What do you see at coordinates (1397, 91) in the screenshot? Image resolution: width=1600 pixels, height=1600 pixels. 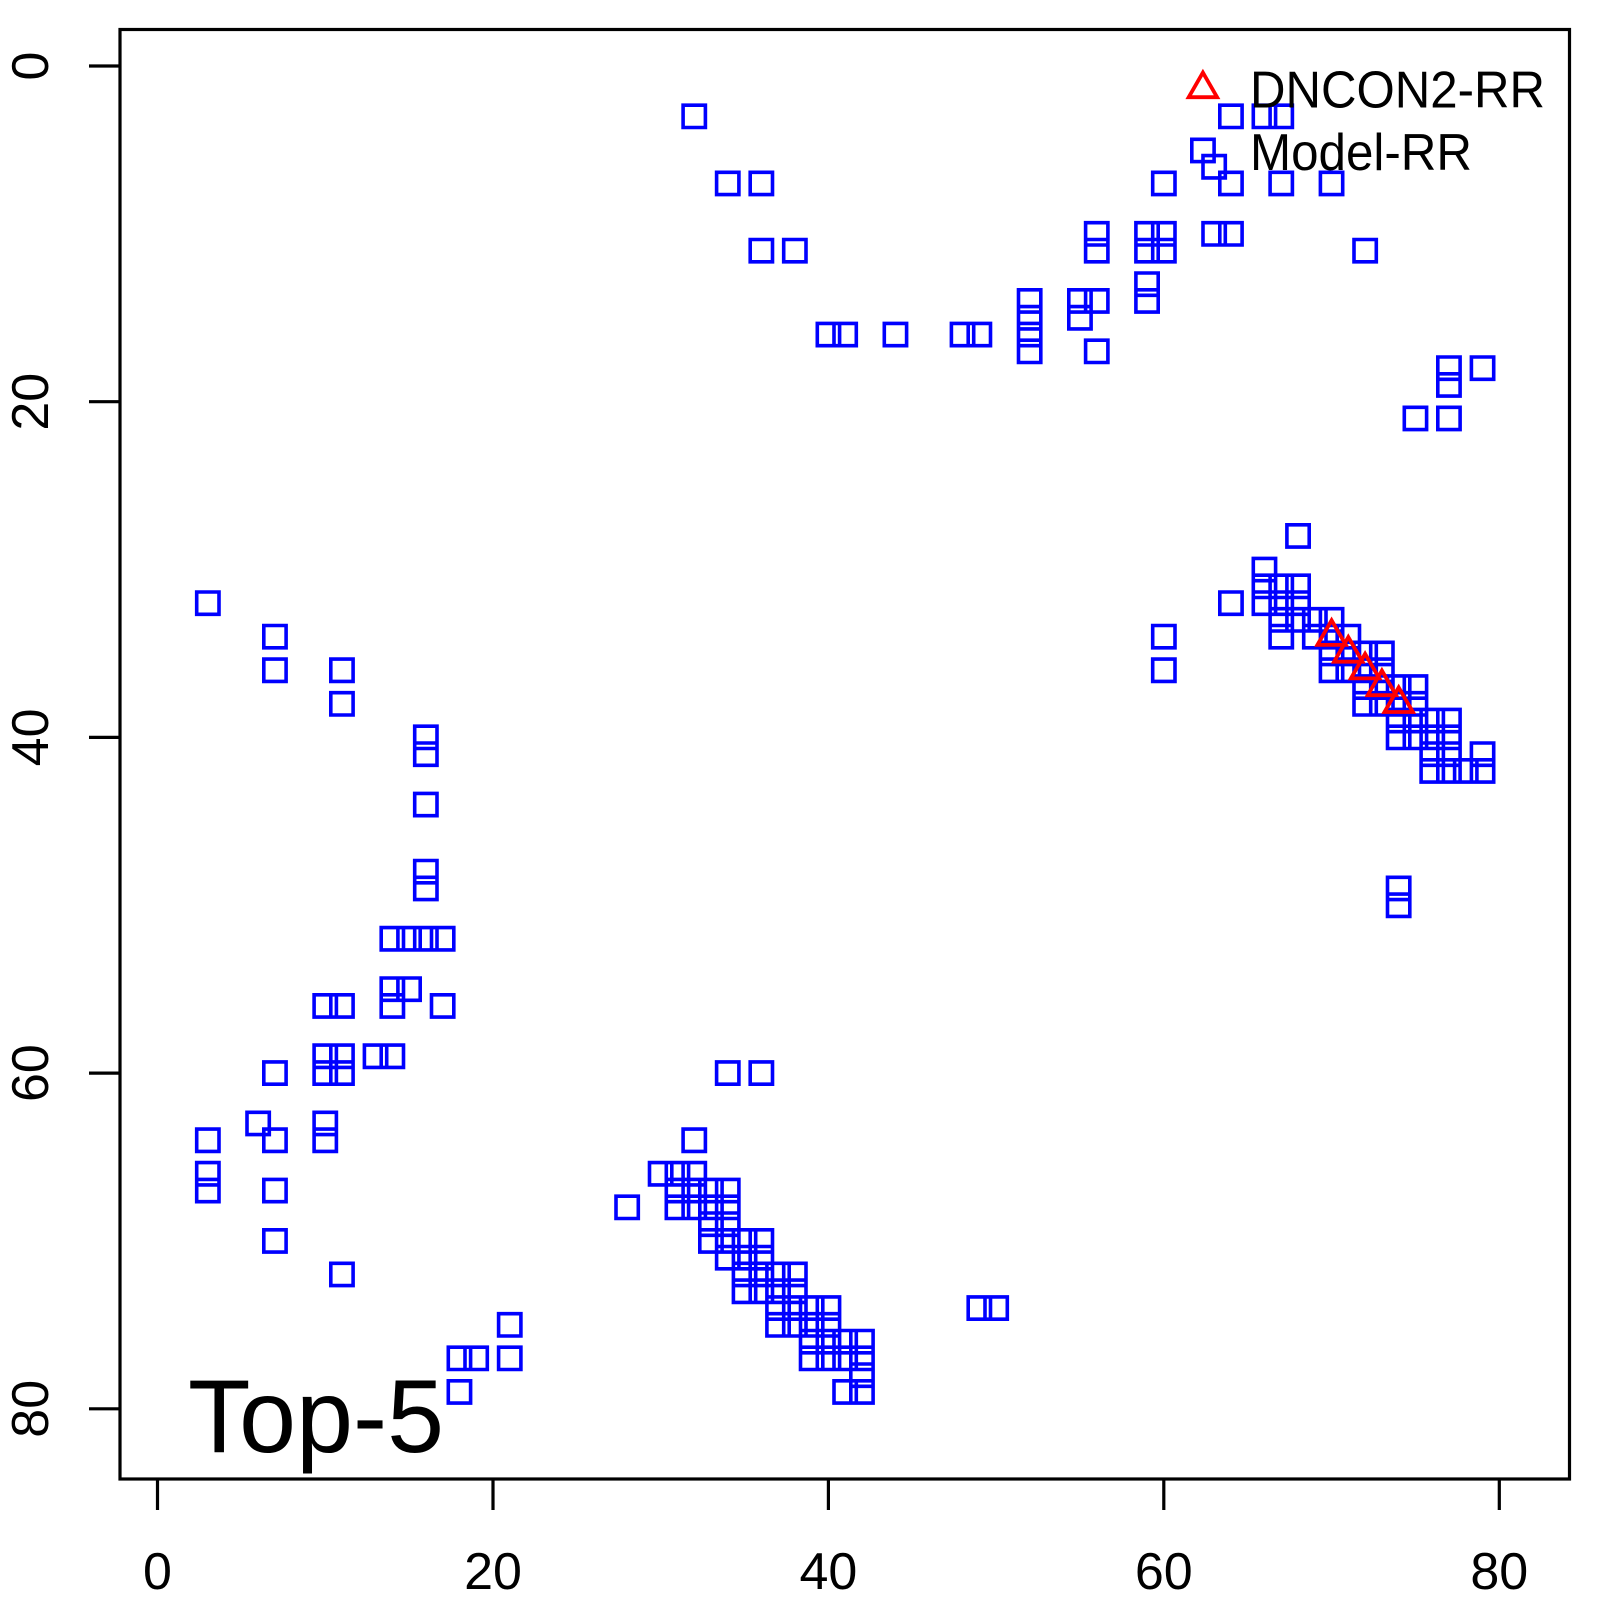 I see `svg-text: DNCON2-RR` at bounding box center [1397, 91].